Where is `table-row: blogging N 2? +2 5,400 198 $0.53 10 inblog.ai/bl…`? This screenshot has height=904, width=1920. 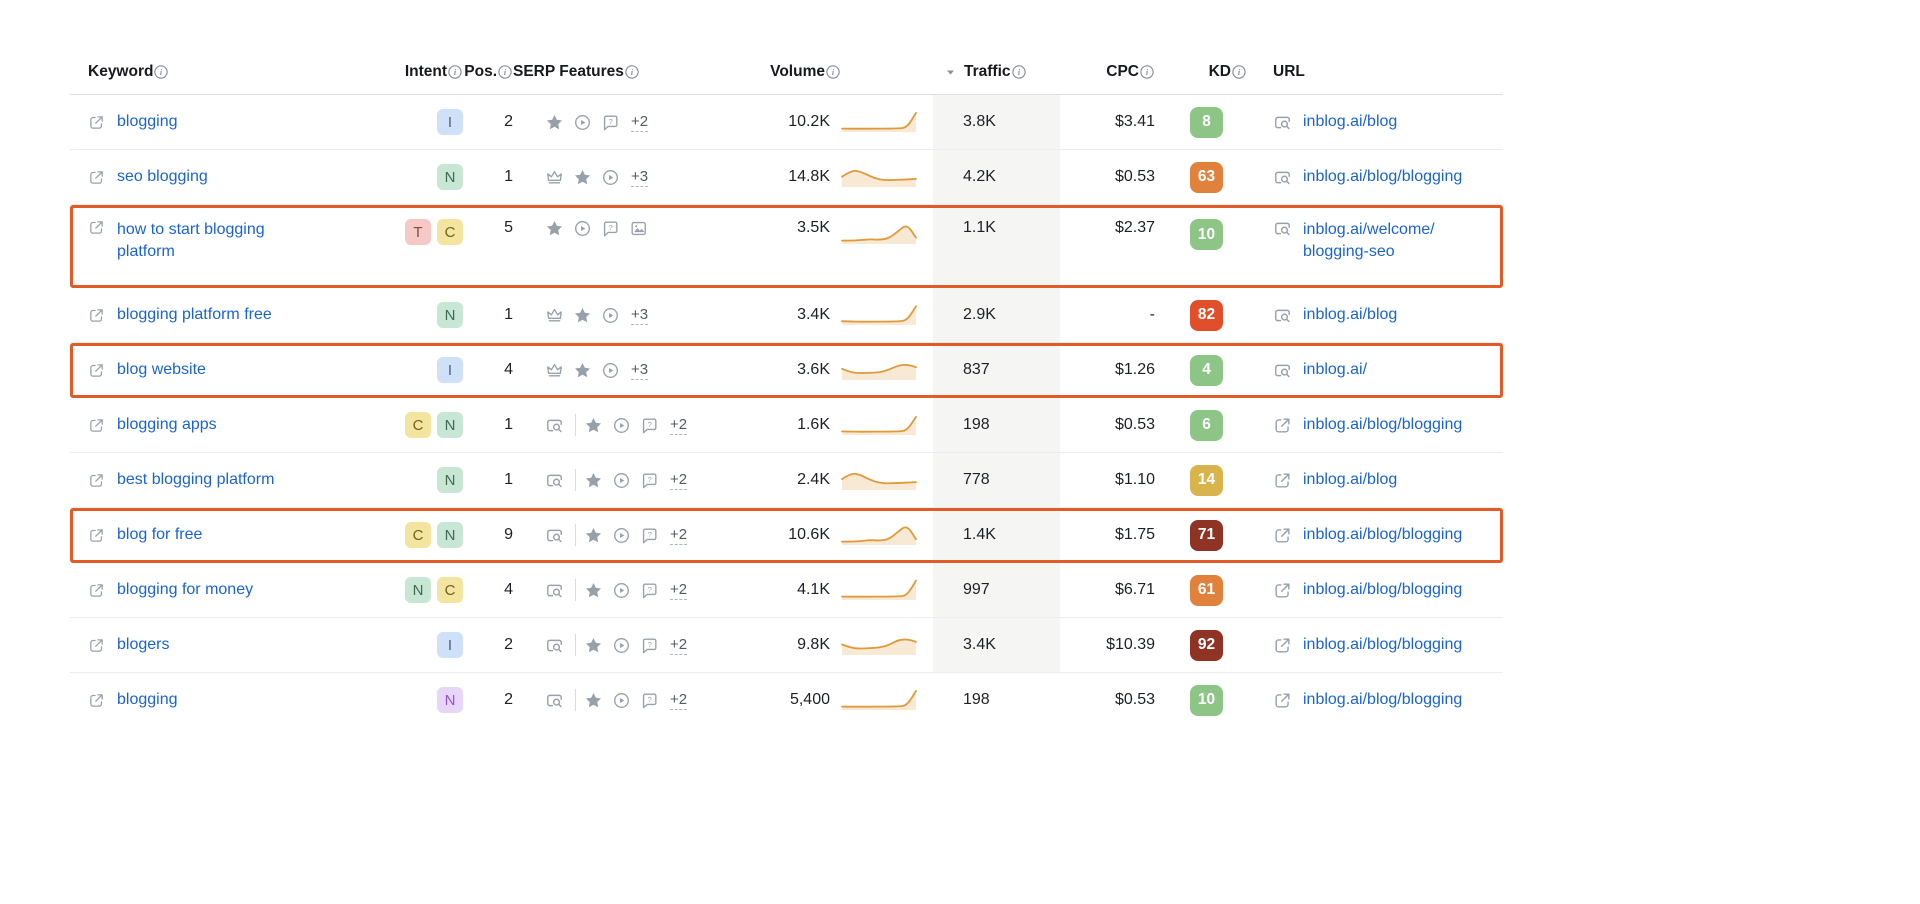 table-row: blogging N 2? +2 5,400 198 $0.53 10 inblog.ai/bl… is located at coordinates (786, 700).